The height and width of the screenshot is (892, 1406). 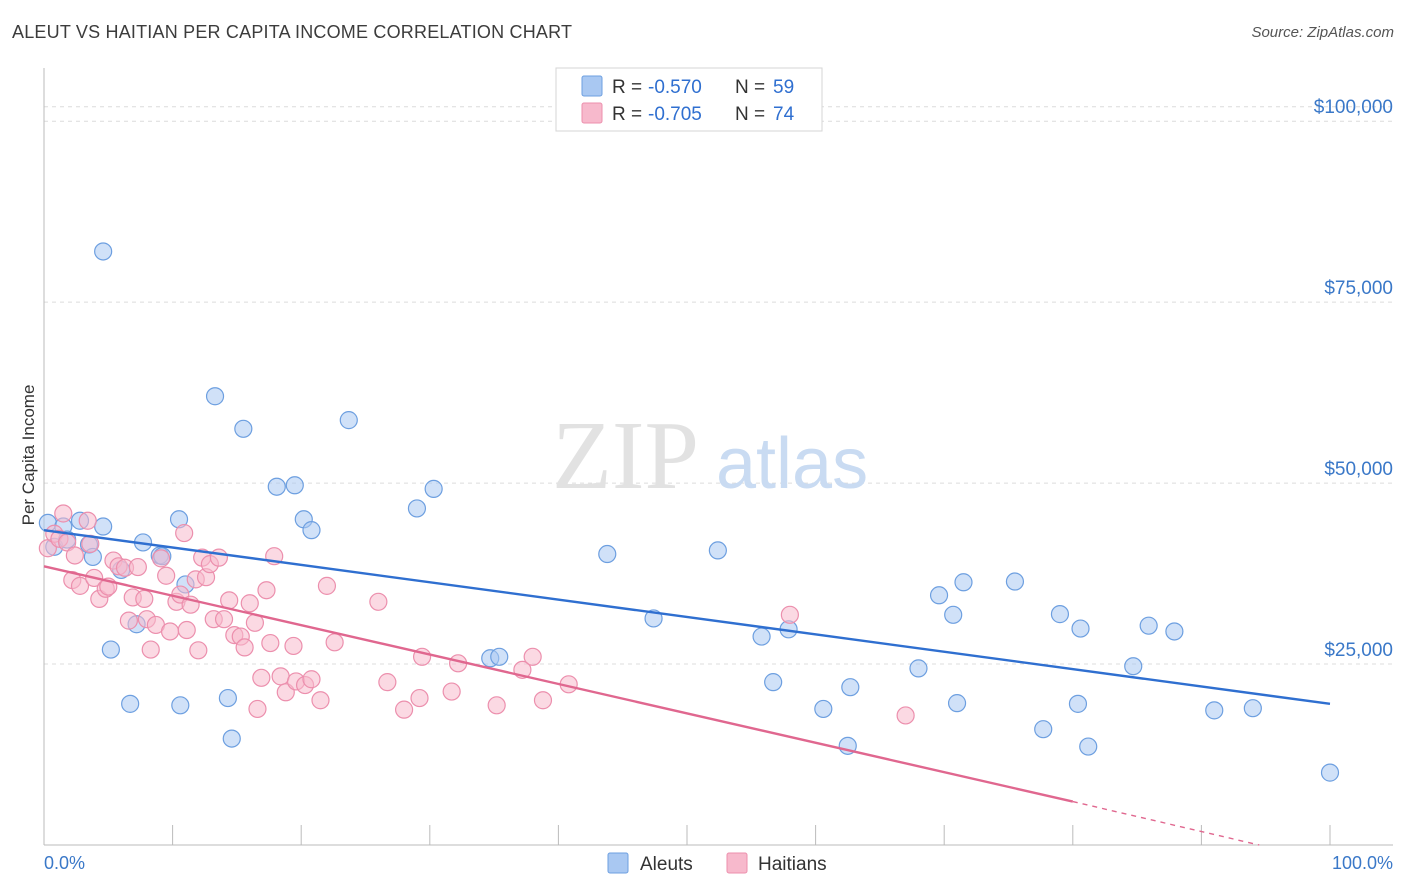 What do you see at coordinates (792, 464) in the screenshot?
I see `watermark-atlas: atlas` at bounding box center [792, 464].